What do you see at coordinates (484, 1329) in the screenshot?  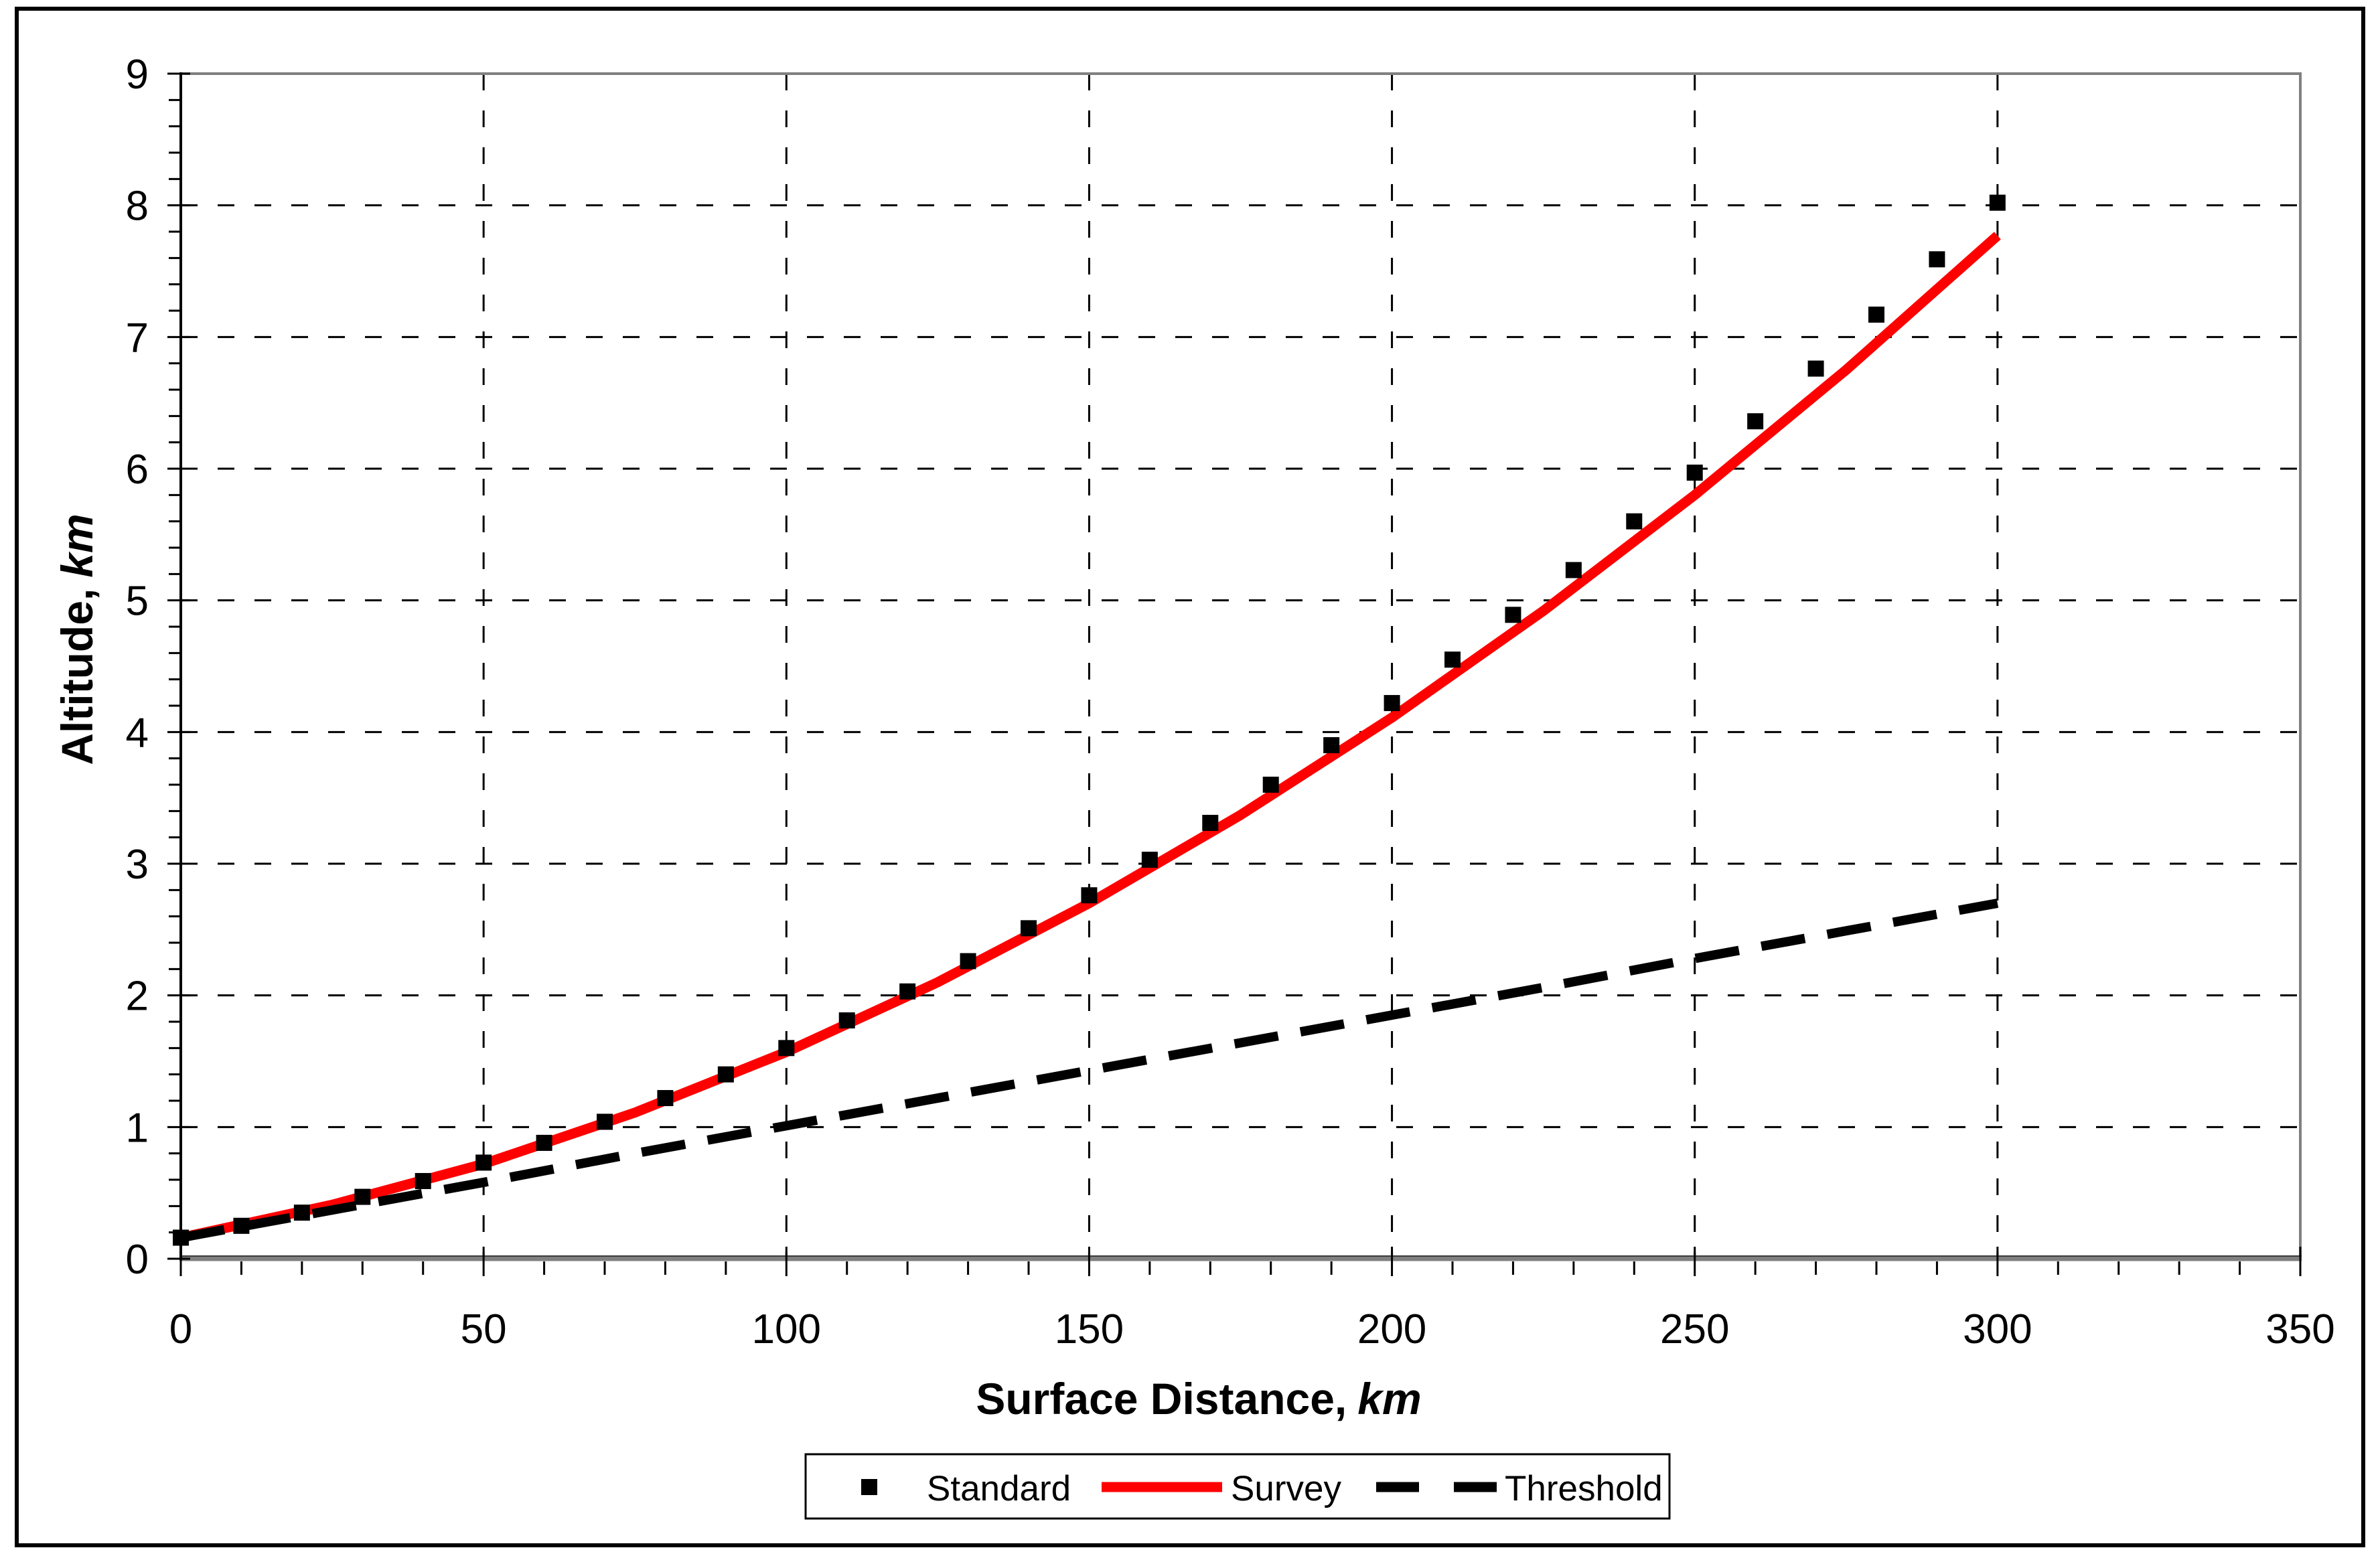 I see `x-tick-label: 50` at bounding box center [484, 1329].